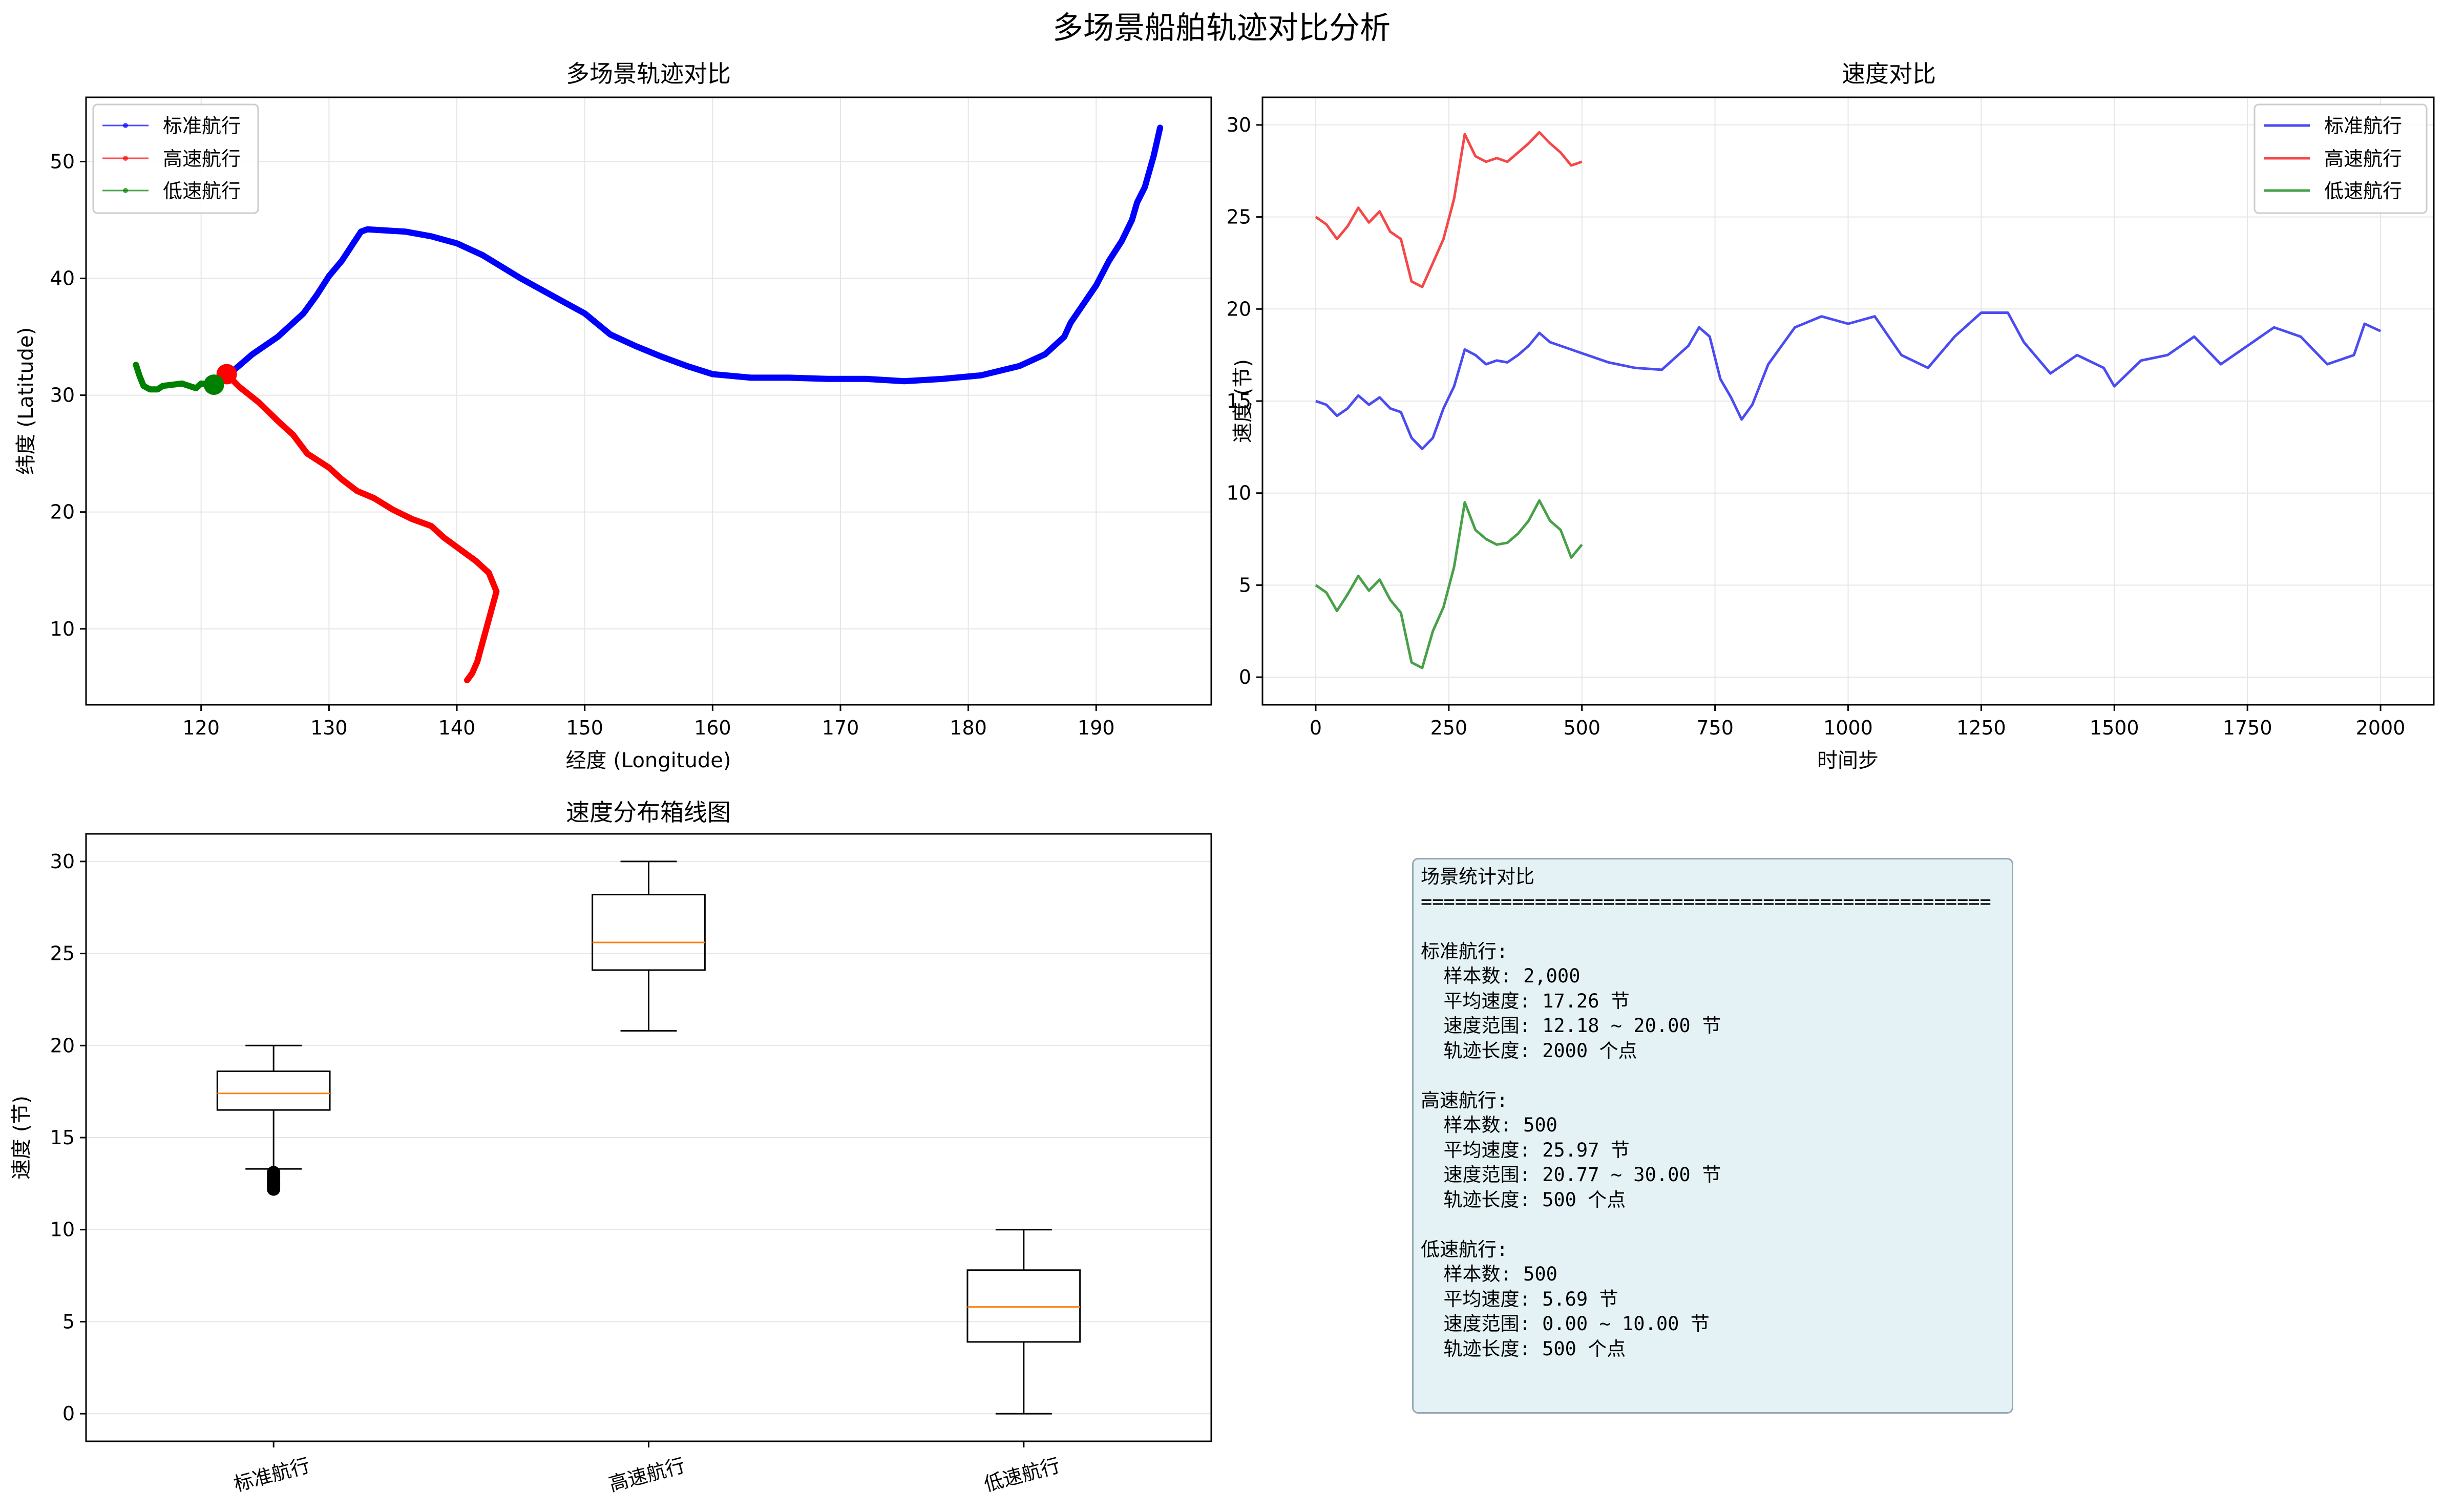 Image resolution: width=2443 pixels, height=1512 pixels. I want to click on trajectory-start-marker, so click(214, 384).